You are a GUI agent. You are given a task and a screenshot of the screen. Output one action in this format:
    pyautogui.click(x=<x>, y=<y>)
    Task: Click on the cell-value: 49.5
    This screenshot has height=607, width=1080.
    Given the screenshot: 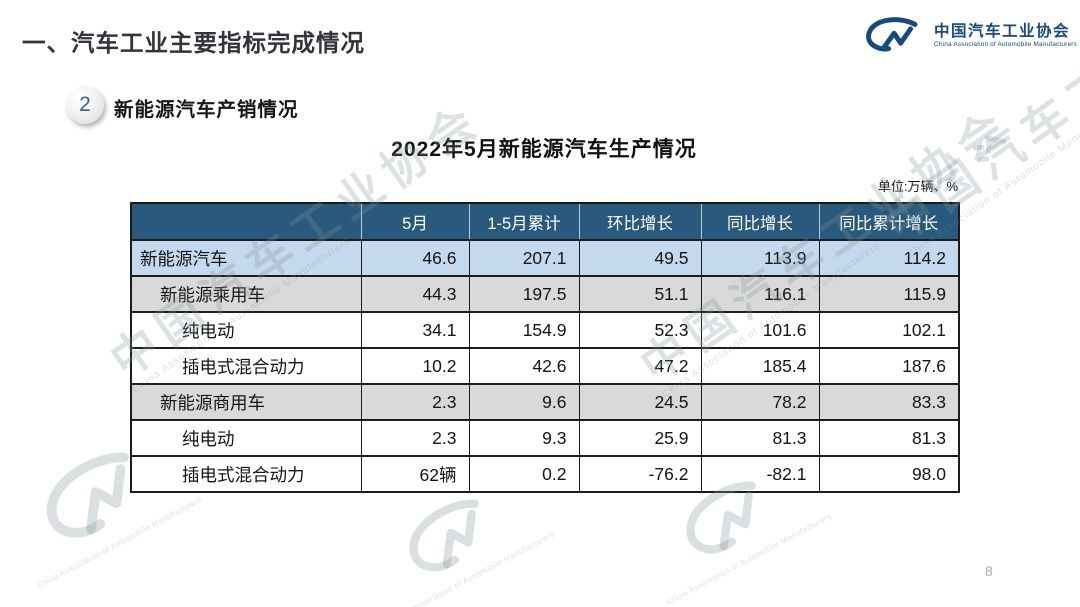 What is the action you would take?
    pyautogui.click(x=640, y=258)
    